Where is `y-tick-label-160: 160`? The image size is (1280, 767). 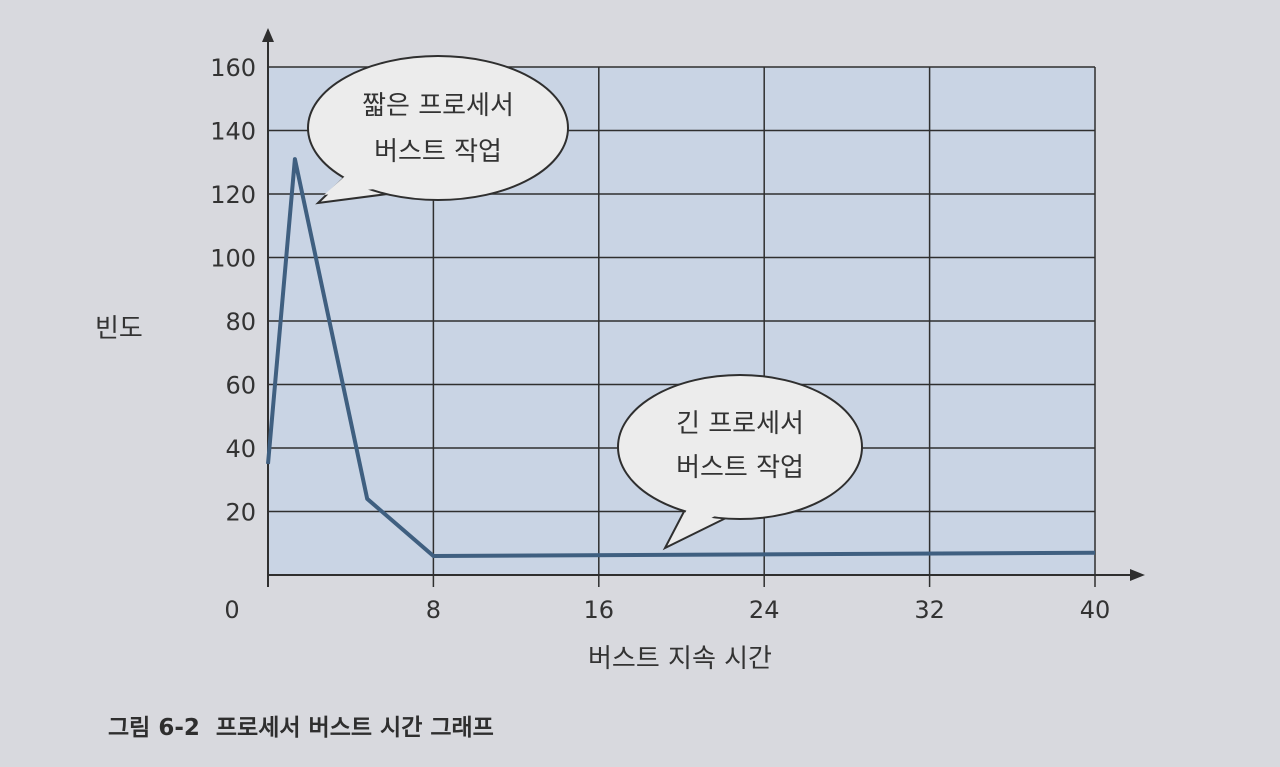
y-tick-label-160: 160 is located at coordinates (233, 68).